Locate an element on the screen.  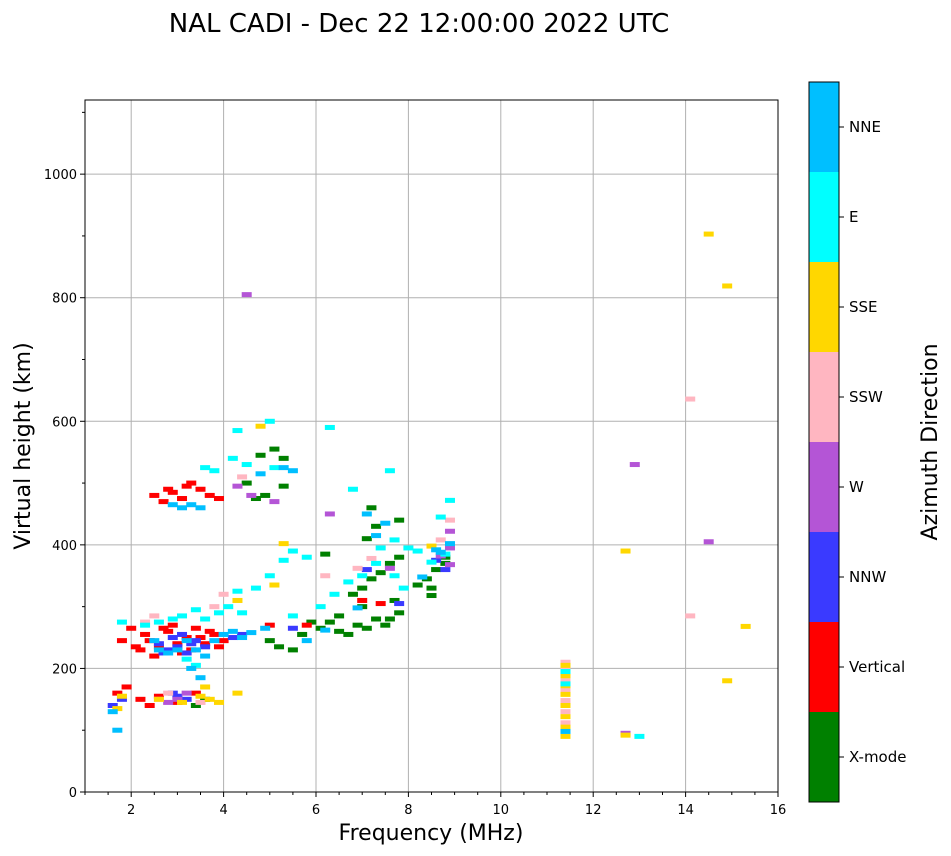
y-tick-label: 400 is located at coordinates (64, 546).